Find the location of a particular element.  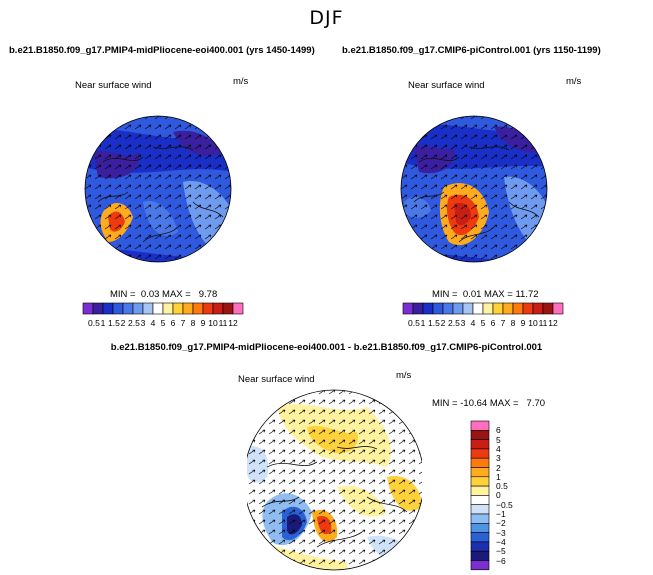

season-title: DJF is located at coordinates (326, 18).